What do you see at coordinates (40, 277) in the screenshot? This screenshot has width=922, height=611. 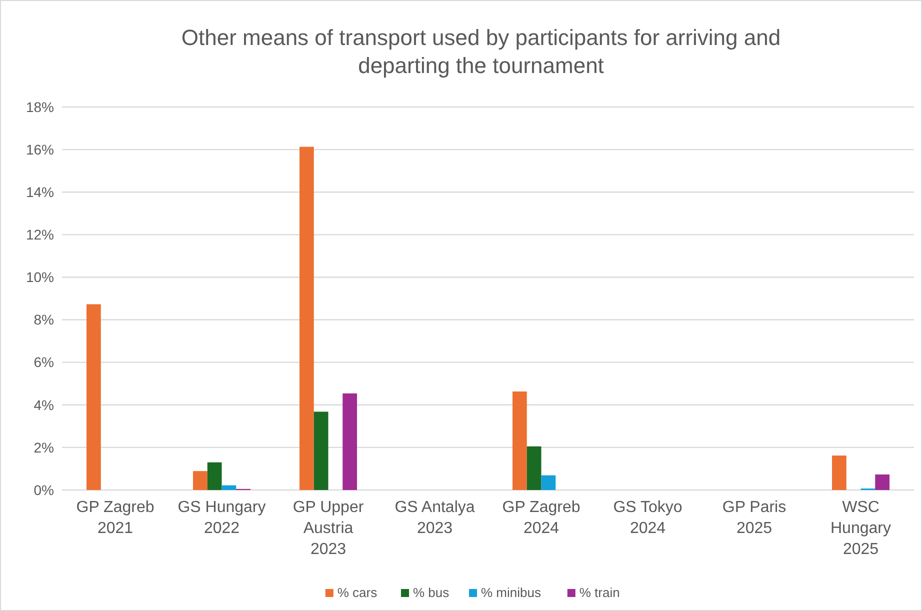 I see `y-tick-label: 10%` at bounding box center [40, 277].